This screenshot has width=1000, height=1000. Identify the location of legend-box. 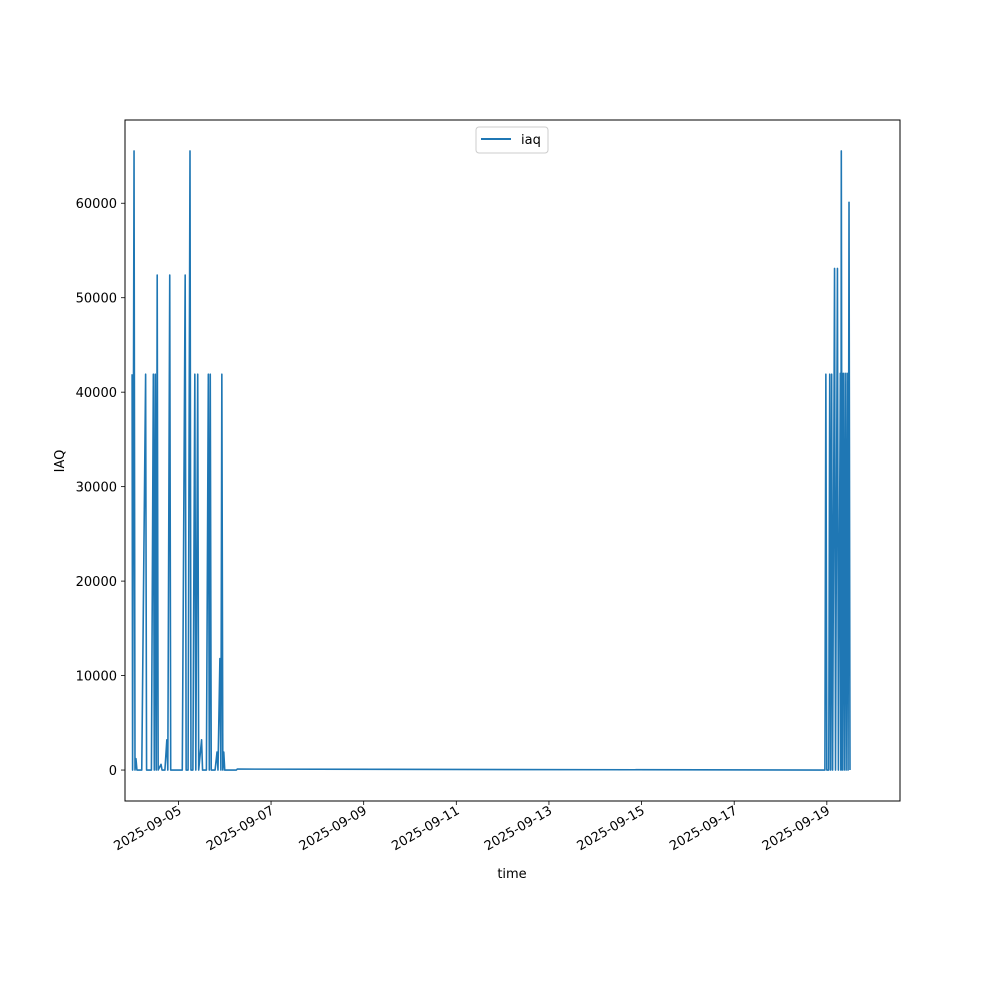
(512, 140).